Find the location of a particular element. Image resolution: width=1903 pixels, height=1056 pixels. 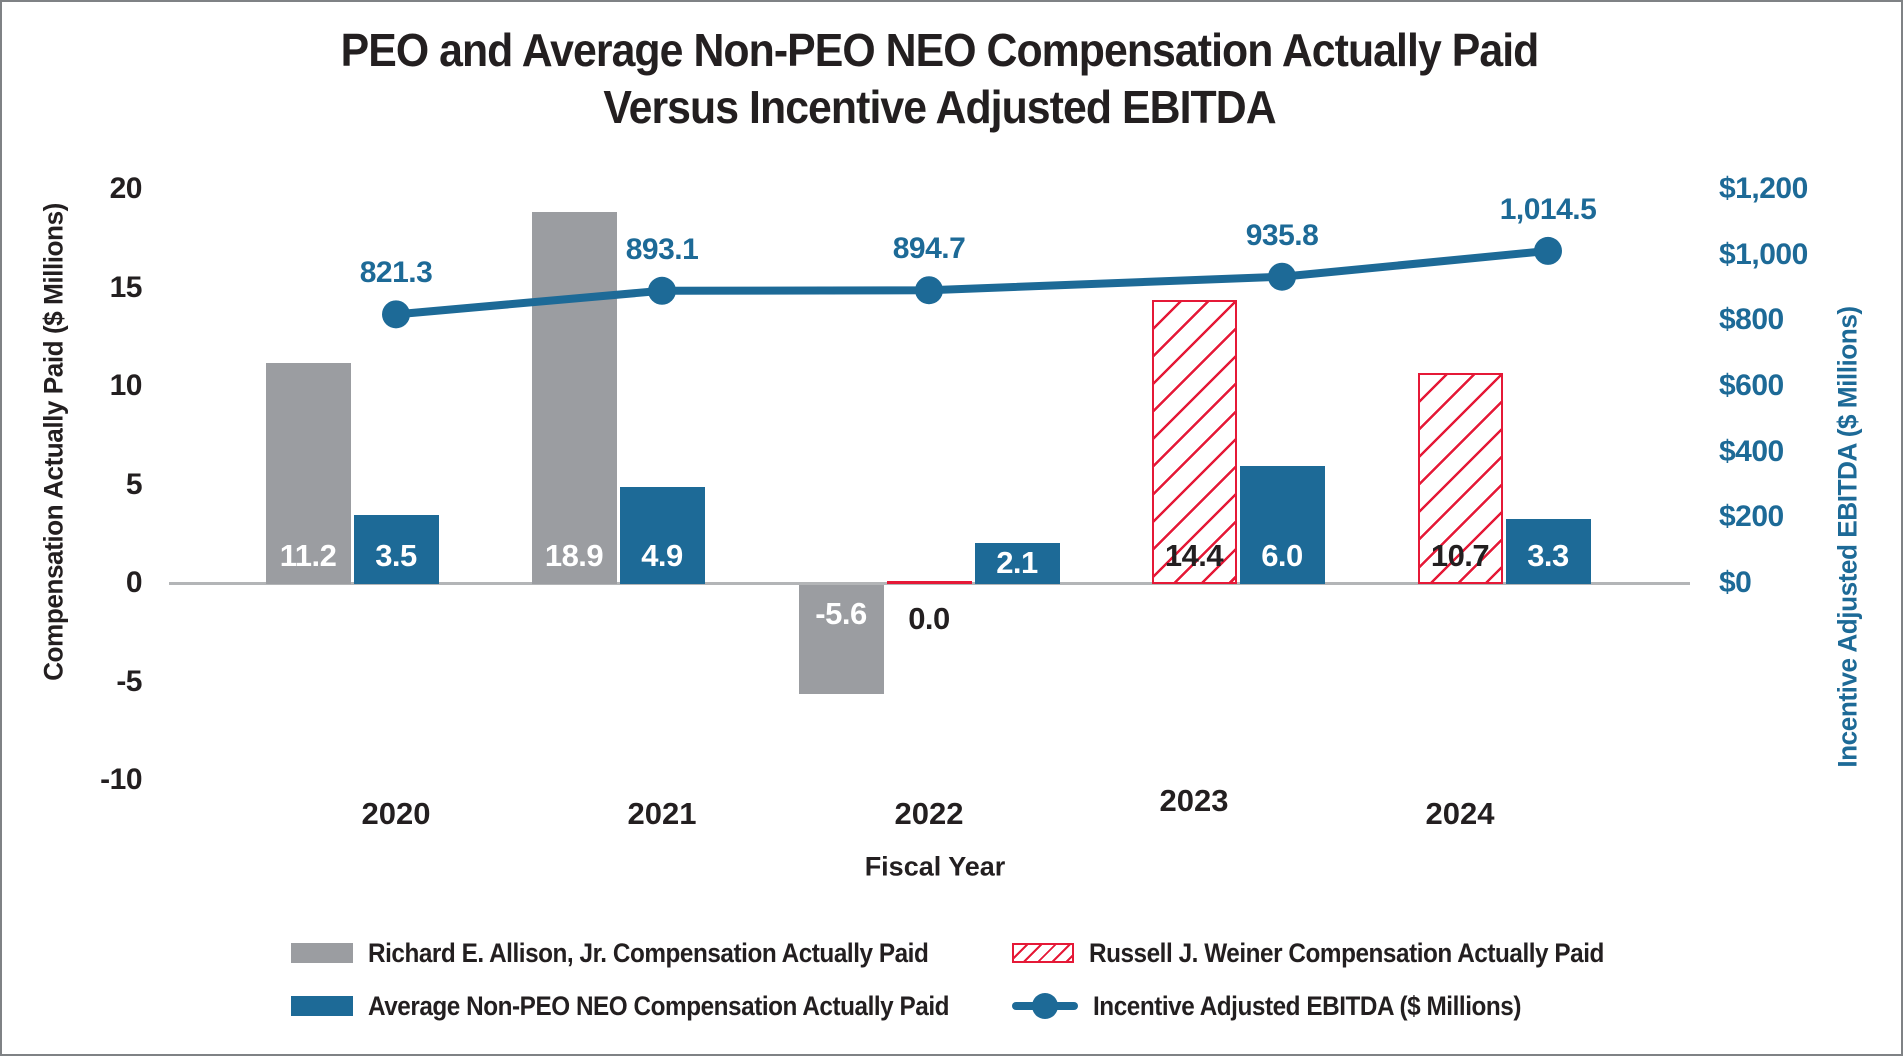

bar-value-label: 3.5 is located at coordinates (396, 555).